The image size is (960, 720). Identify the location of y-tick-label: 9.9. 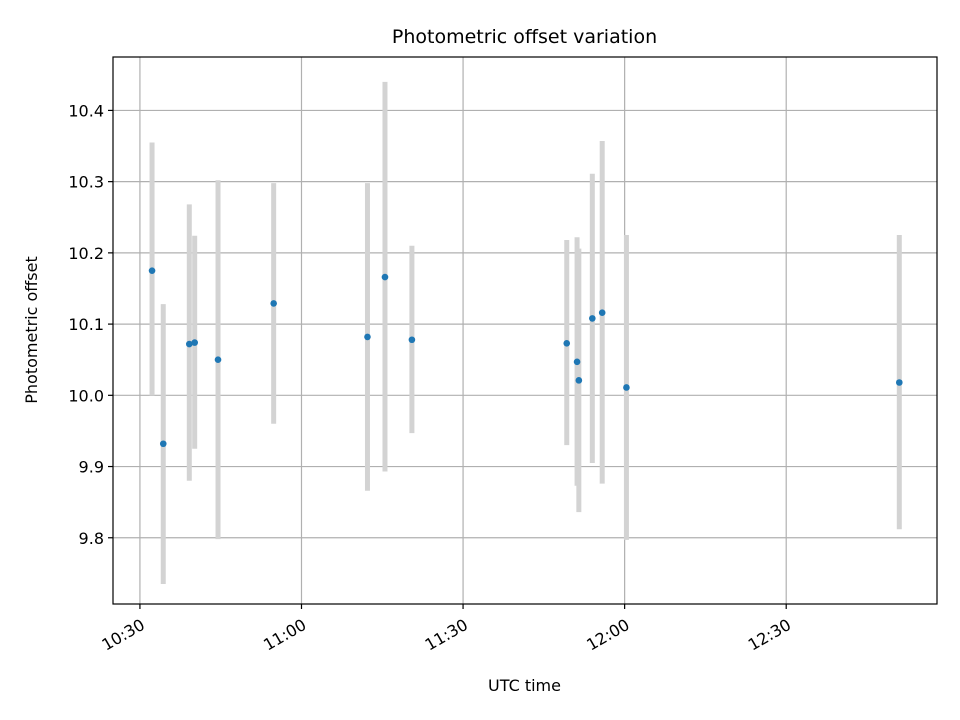
(91, 467).